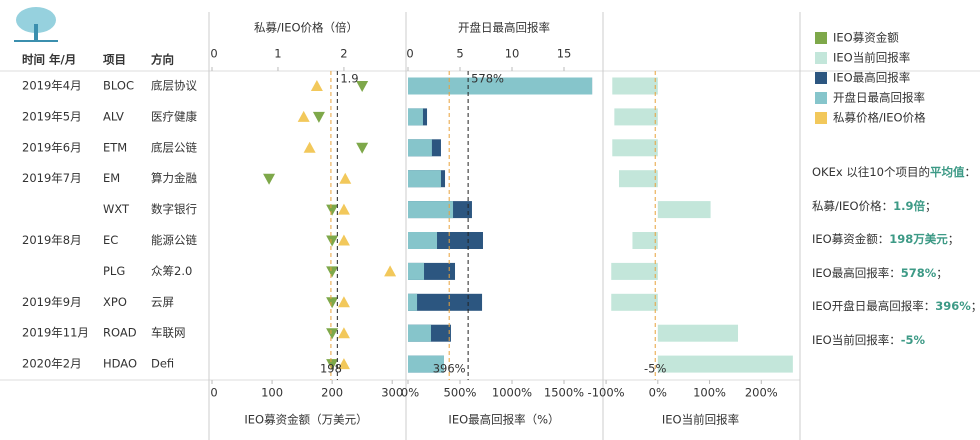 The image size is (980, 440). What do you see at coordinates (512, 54) in the screenshot?
I see `tick-label: 10` at bounding box center [512, 54].